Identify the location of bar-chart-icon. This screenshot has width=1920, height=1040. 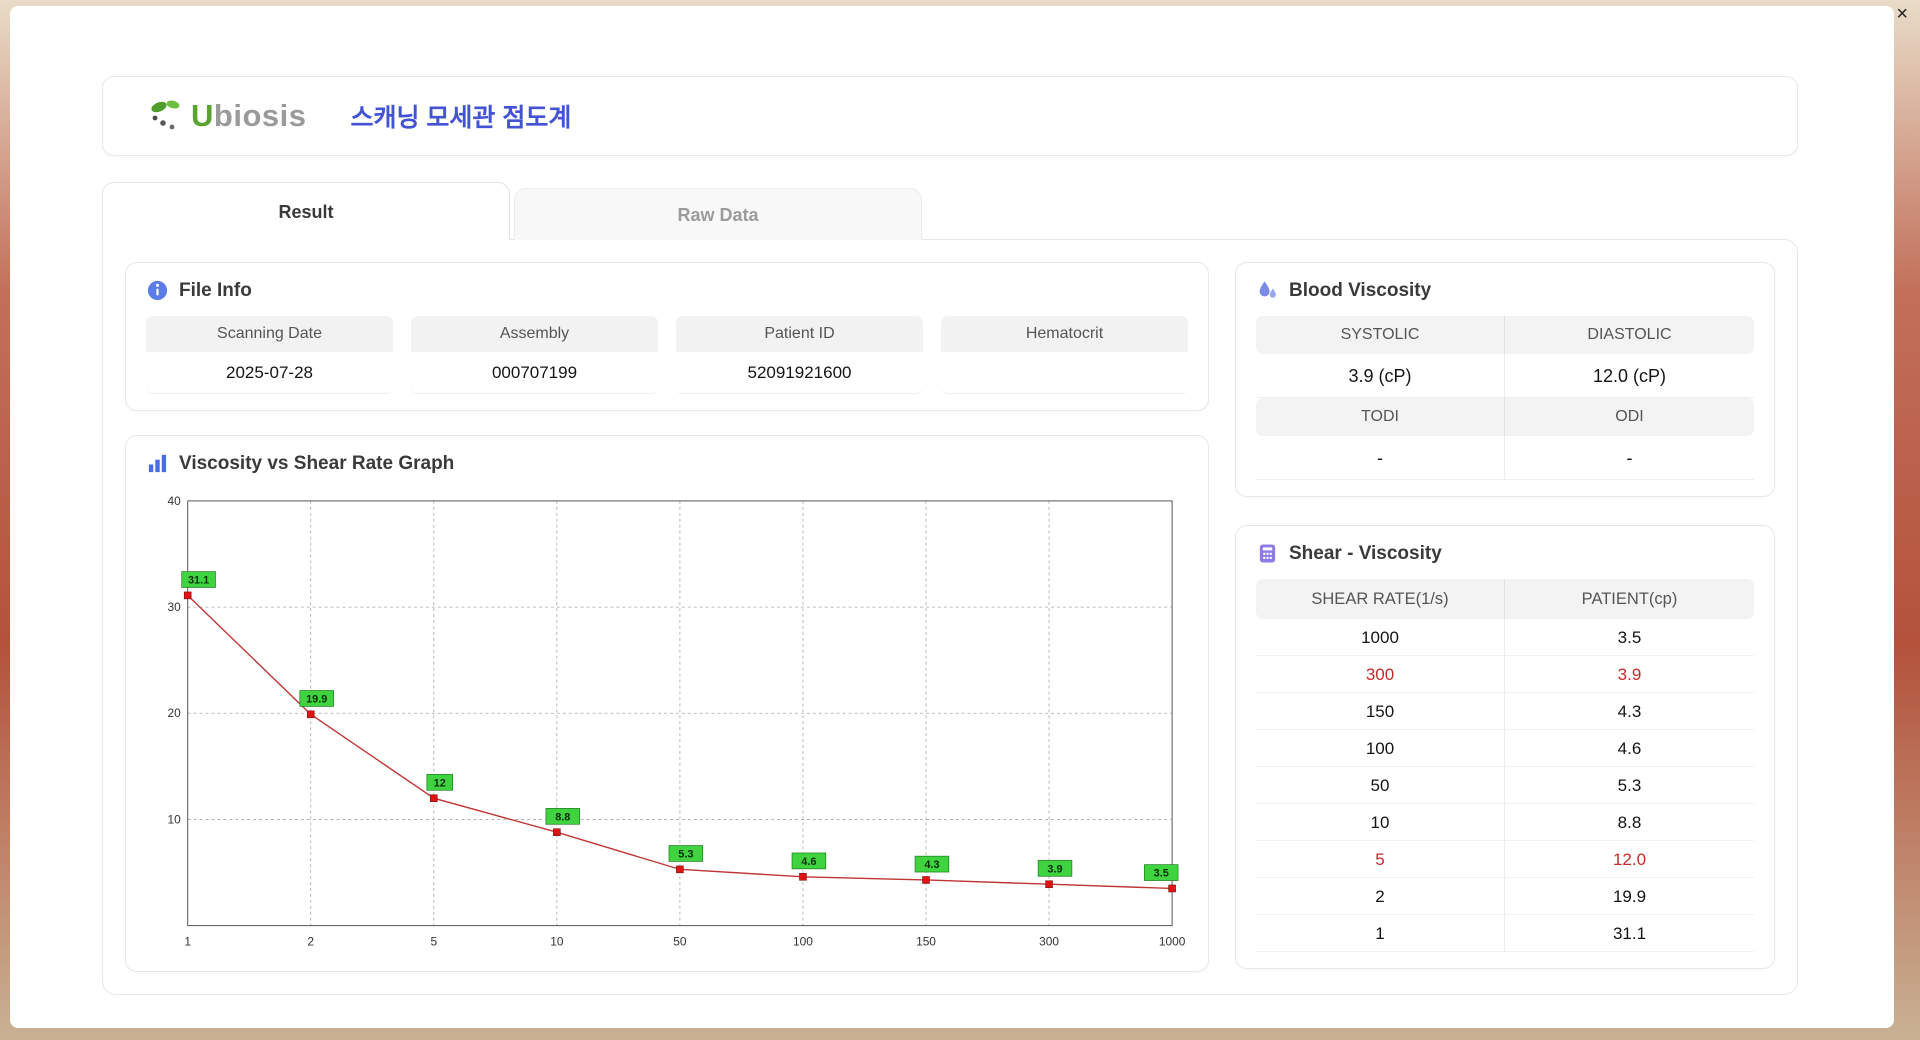
(157, 463).